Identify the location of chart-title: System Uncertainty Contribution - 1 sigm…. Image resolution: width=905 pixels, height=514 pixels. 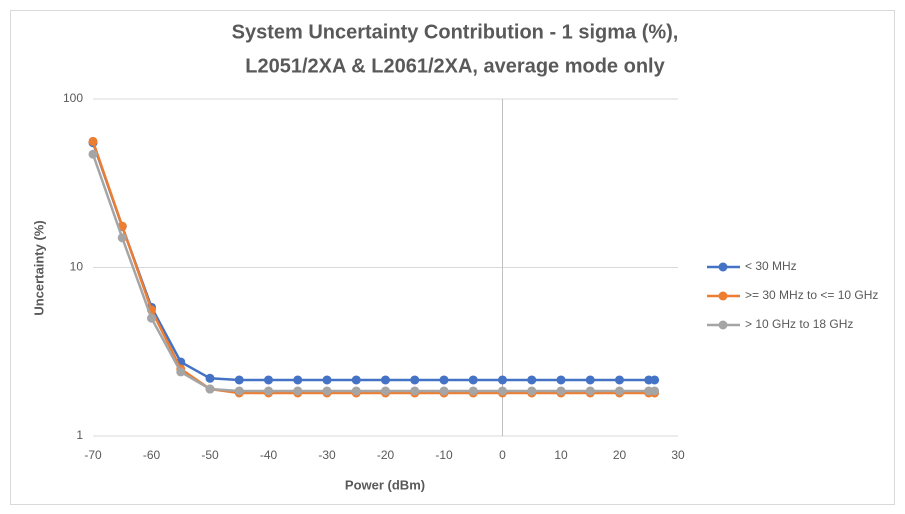
(455, 32).